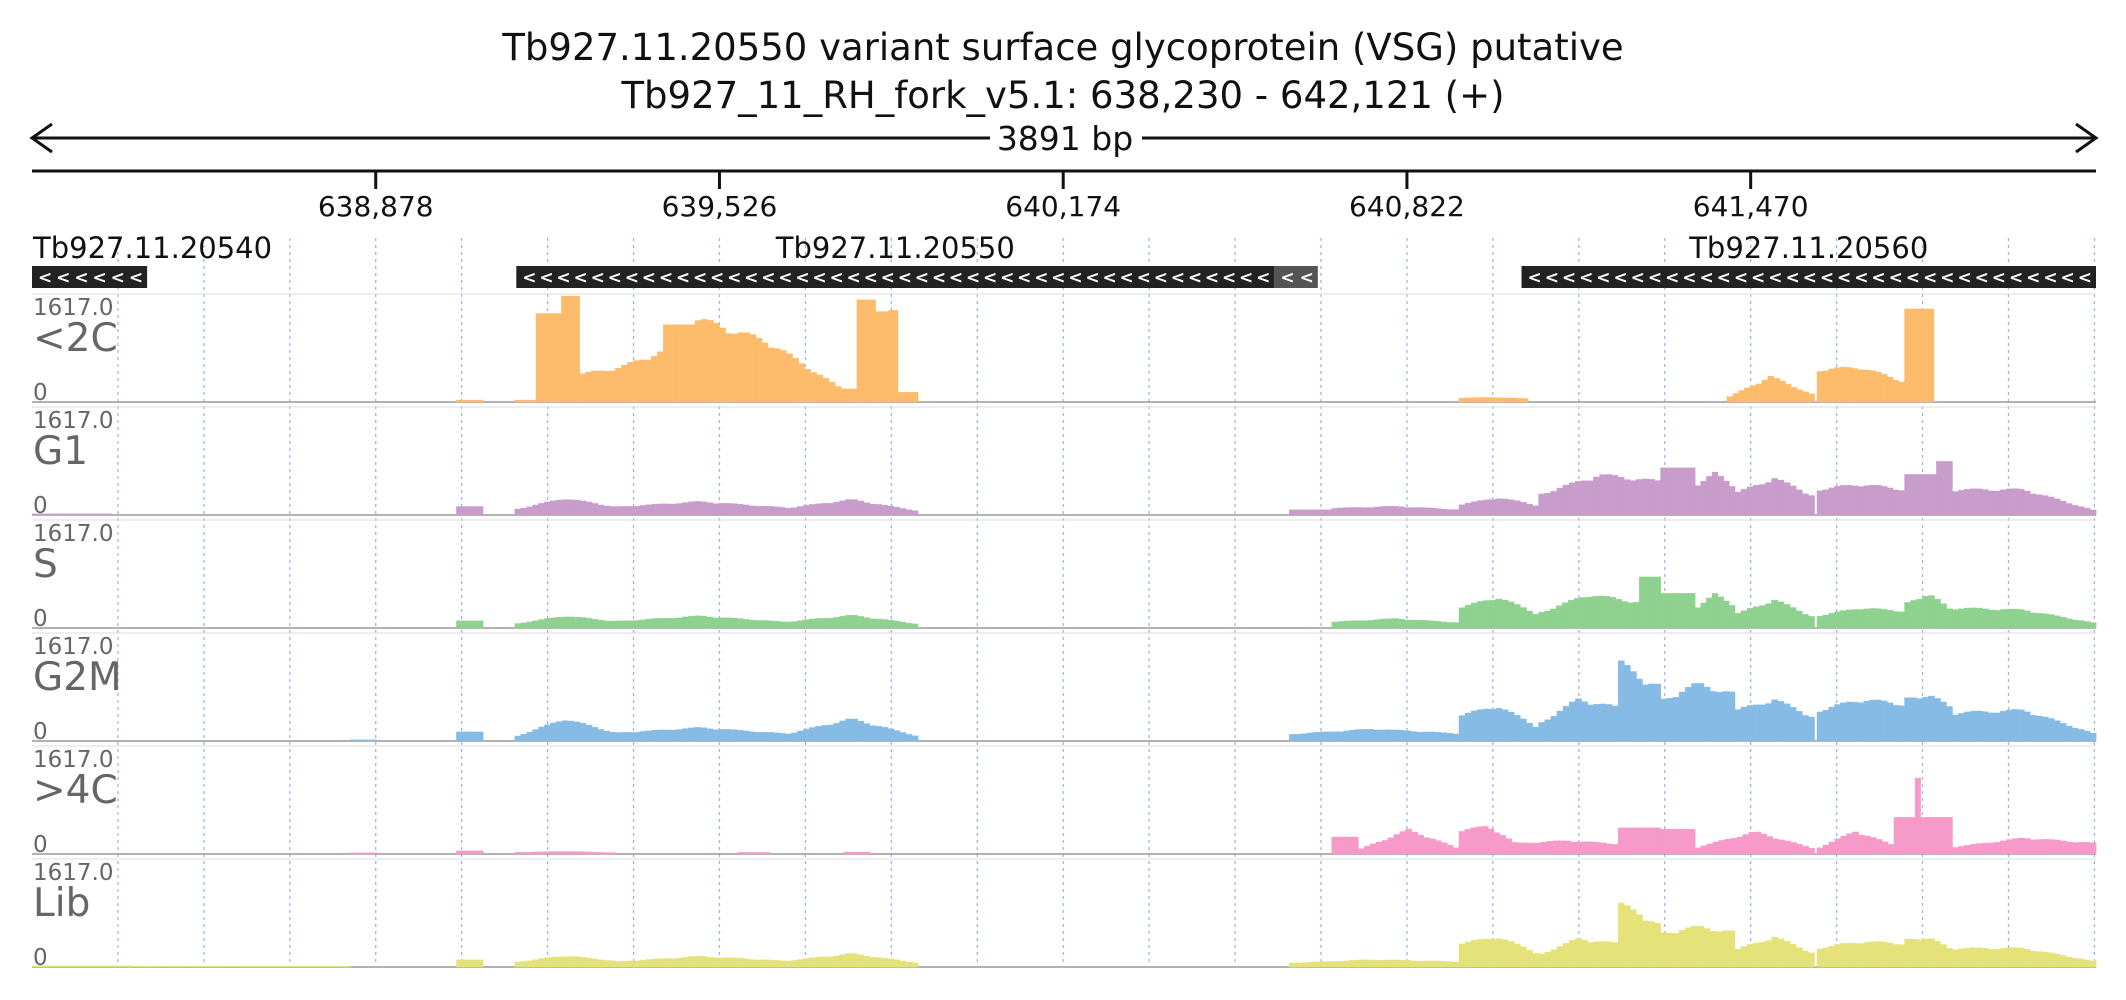 The height and width of the screenshot is (1000, 2126). I want to click on gene-bar, so click(1296, 277).